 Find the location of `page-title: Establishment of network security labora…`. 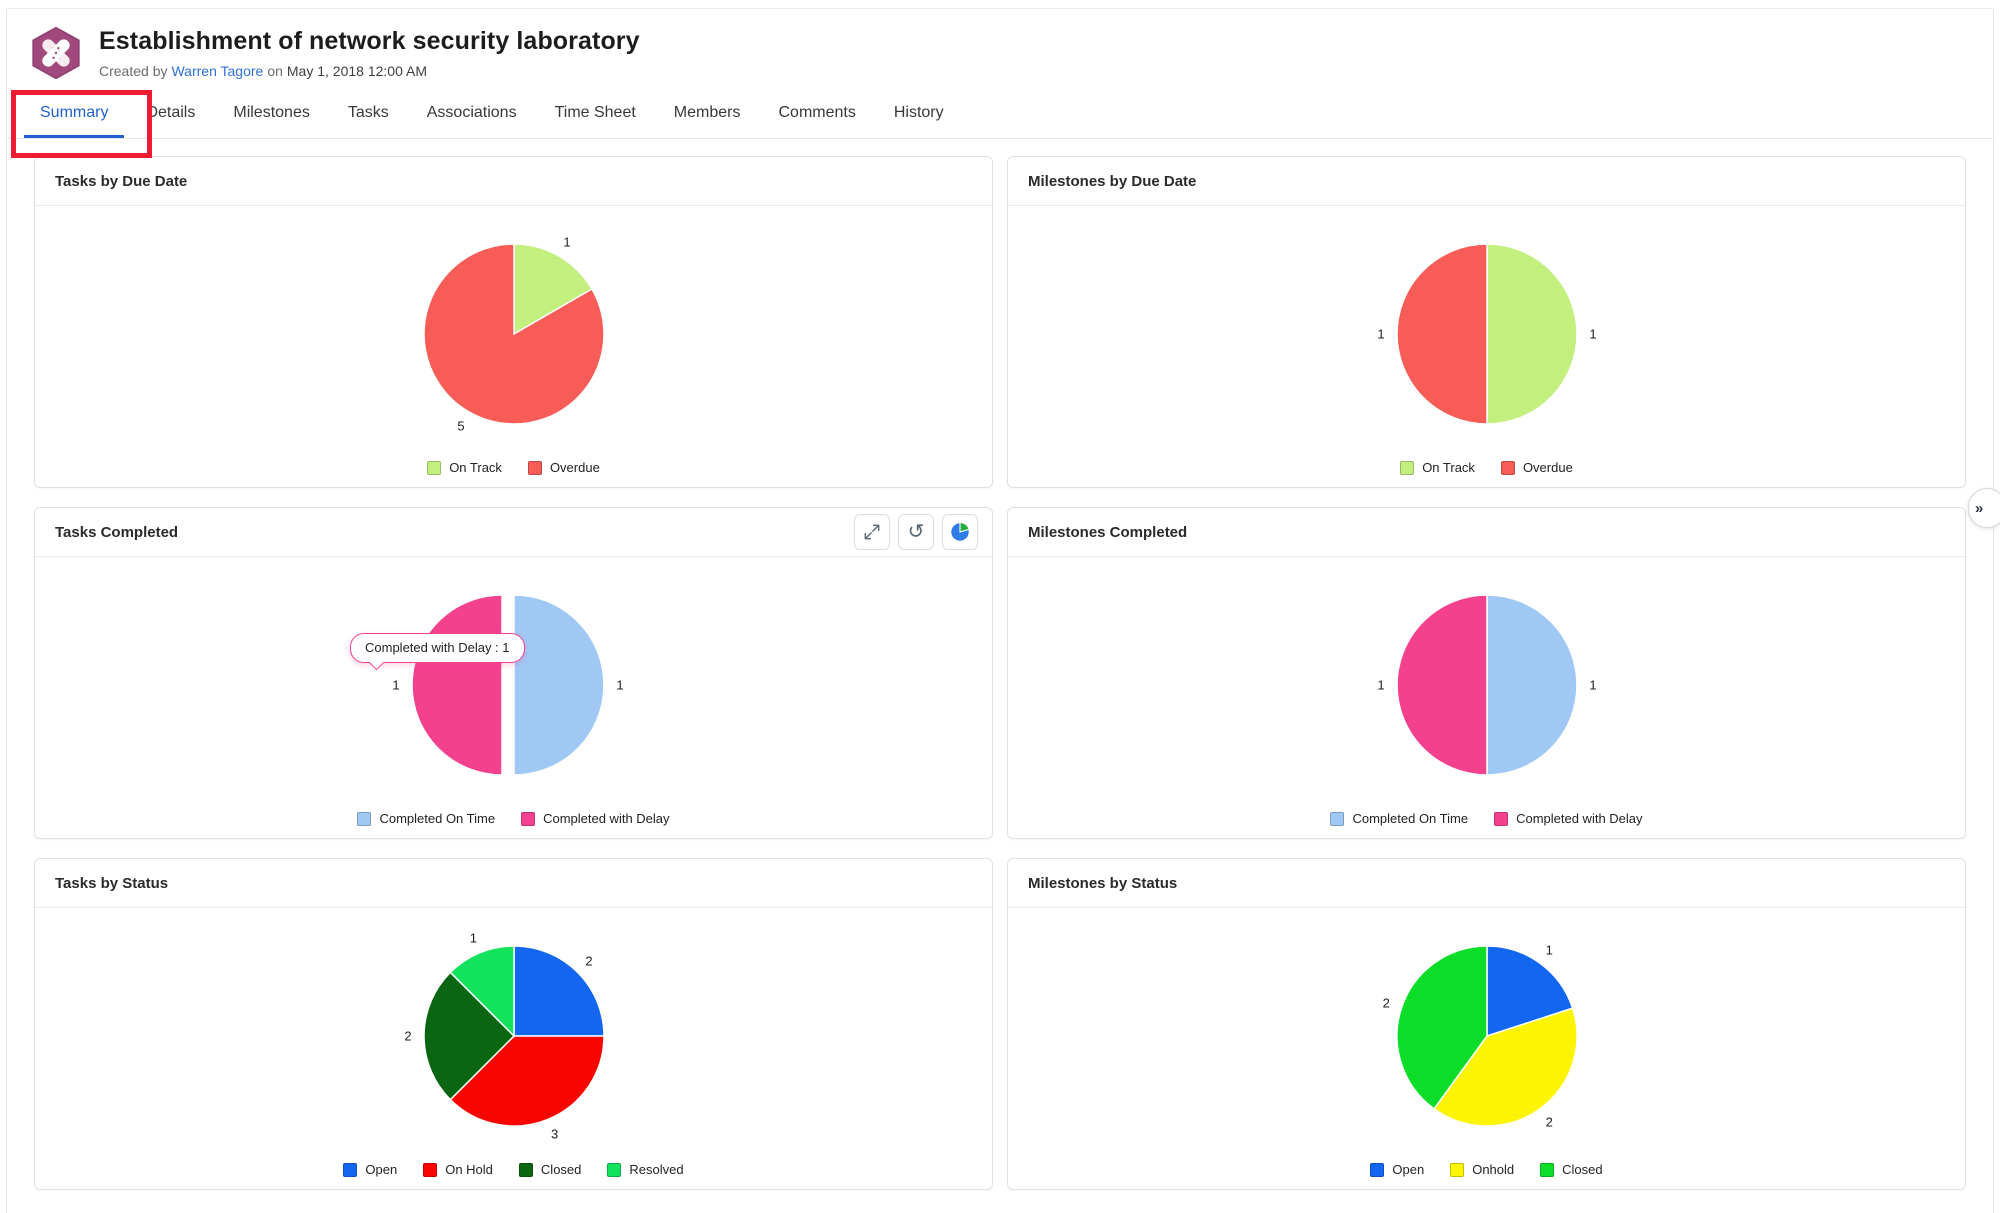

page-title: Establishment of network security labora… is located at coordinates (369, 41).